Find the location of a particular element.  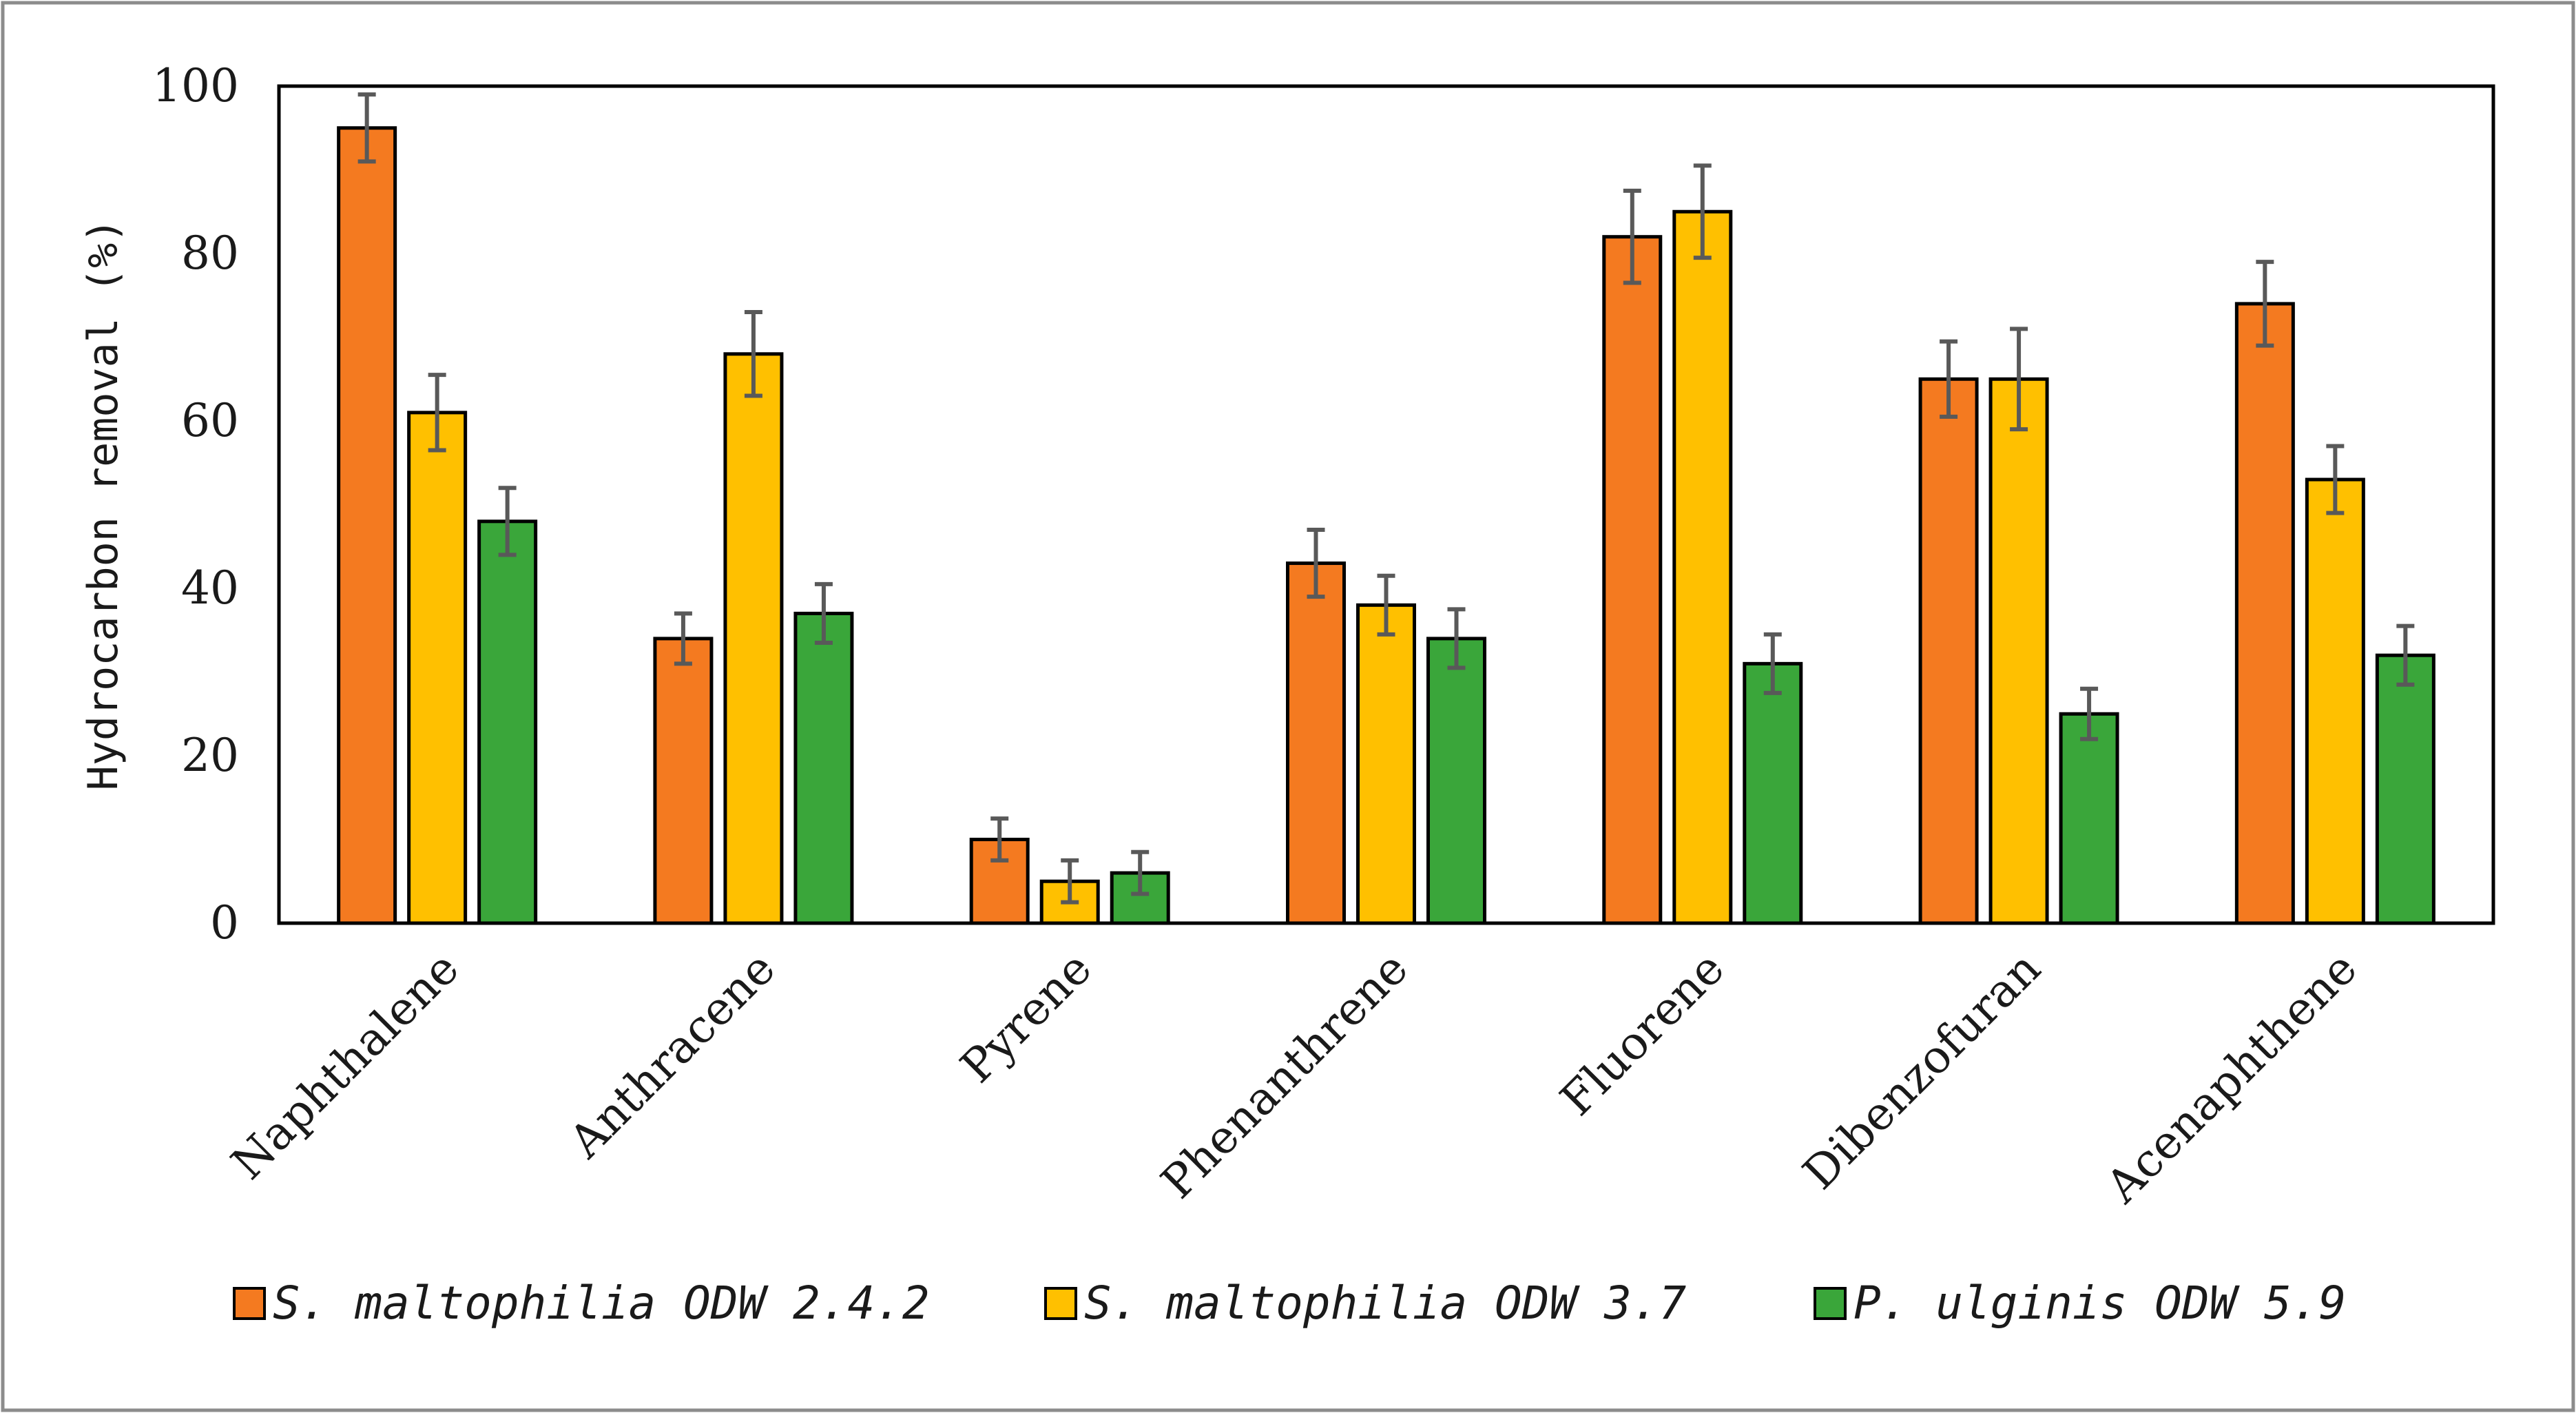

y-axis-title: Hydrocarbon removal (%) is located at coordinates (103, 504).